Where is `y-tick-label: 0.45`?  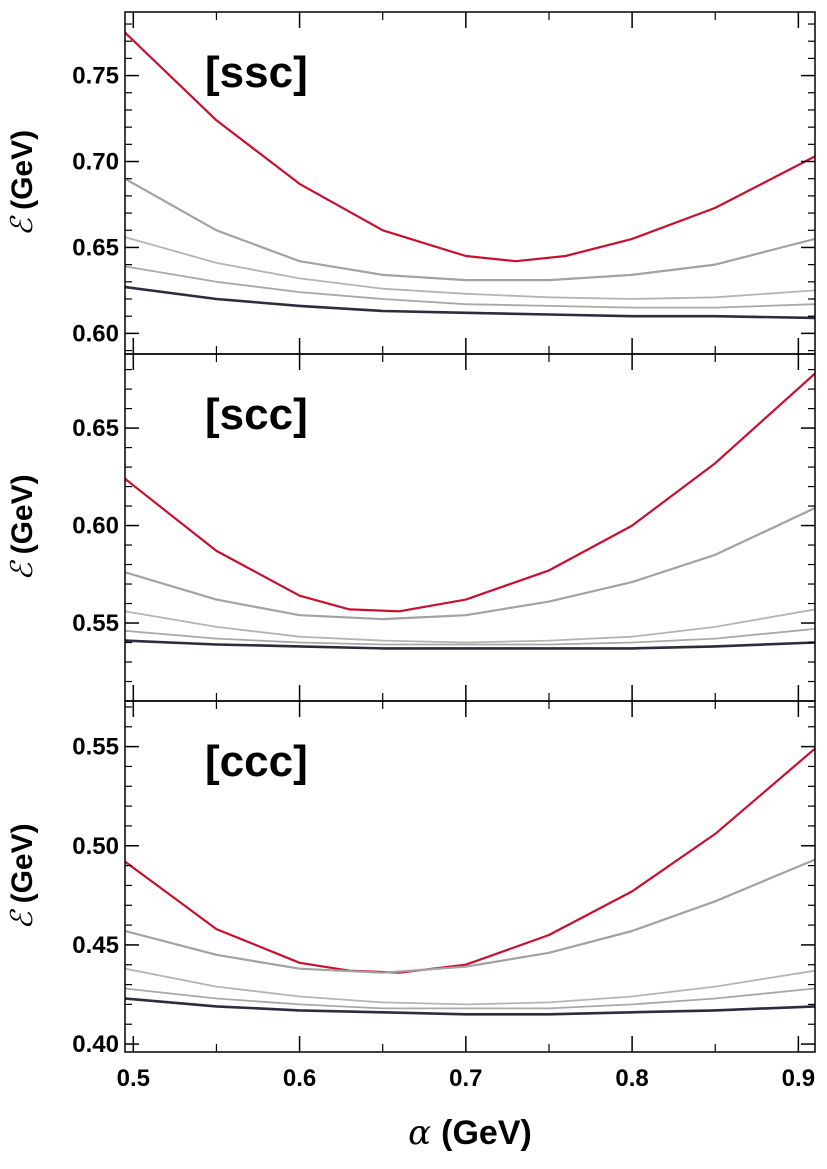 y-tick-label: 0.45 is located at coordinates (95, 945).